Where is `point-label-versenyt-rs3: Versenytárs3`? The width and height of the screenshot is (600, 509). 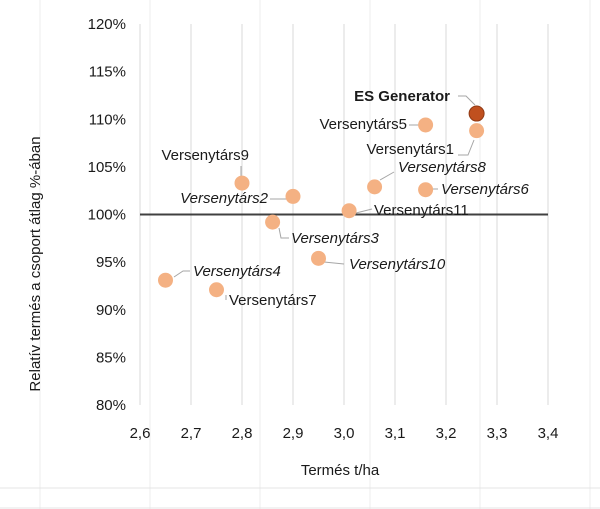 point-label-versenyt-rs3: Versenytárs3 is located at coordinates (335, 238).